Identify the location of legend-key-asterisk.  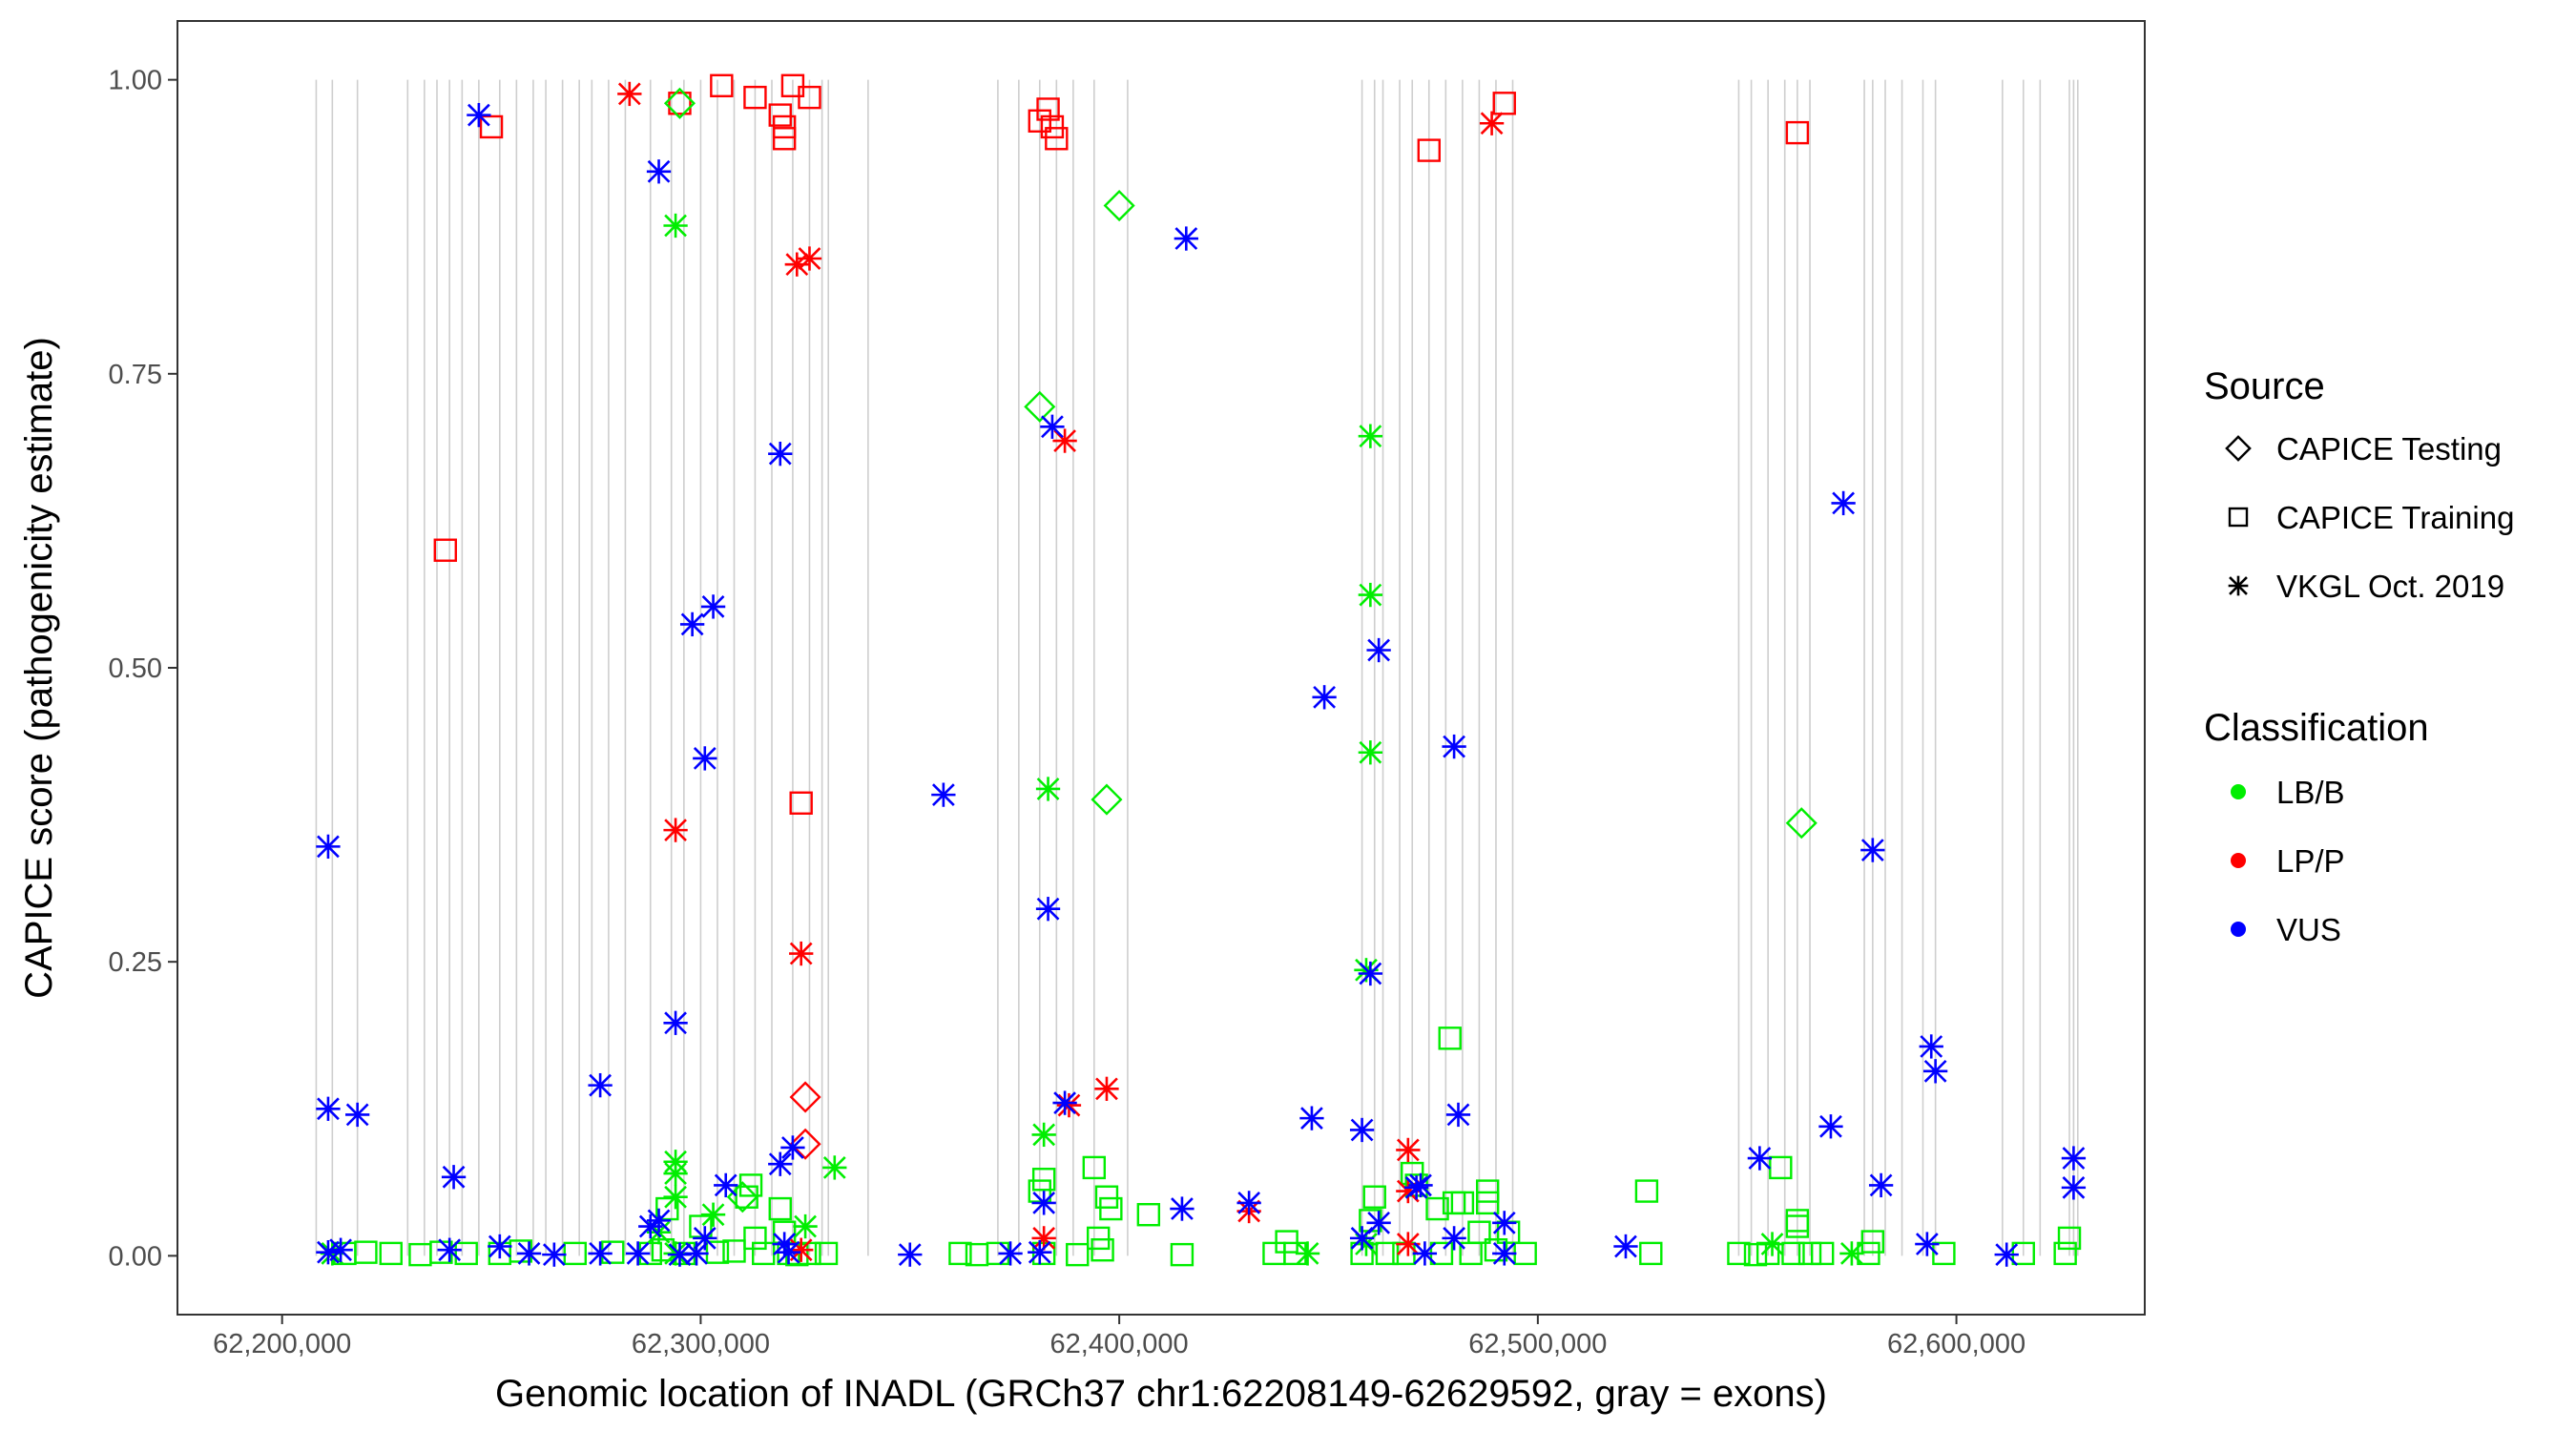
(2238, 585).